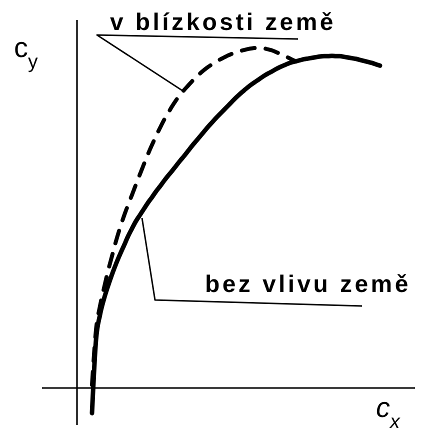  Describe the element at coordinates (388, 412) in the screenshot. I see `x-axis-title: c$_{x}$` at that location.